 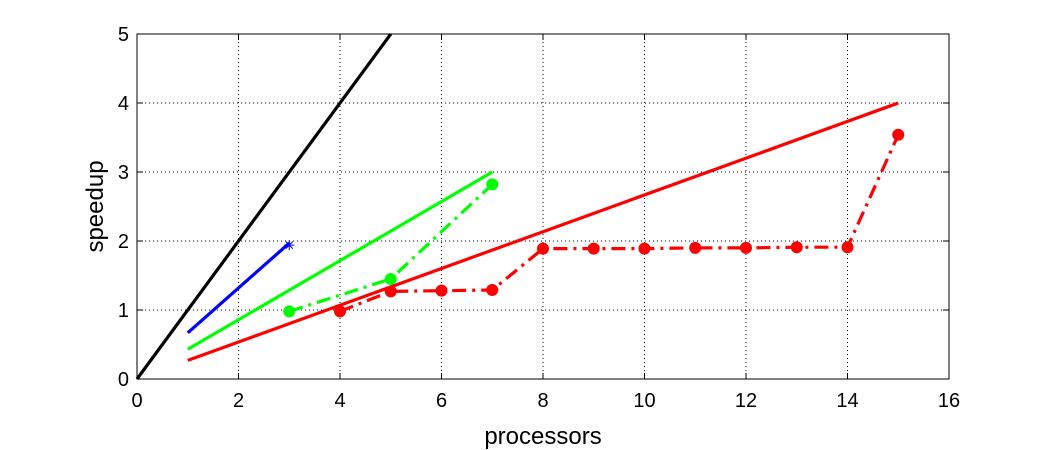 I want to click on x-tick-label: 14, so click(x=847, y=401).